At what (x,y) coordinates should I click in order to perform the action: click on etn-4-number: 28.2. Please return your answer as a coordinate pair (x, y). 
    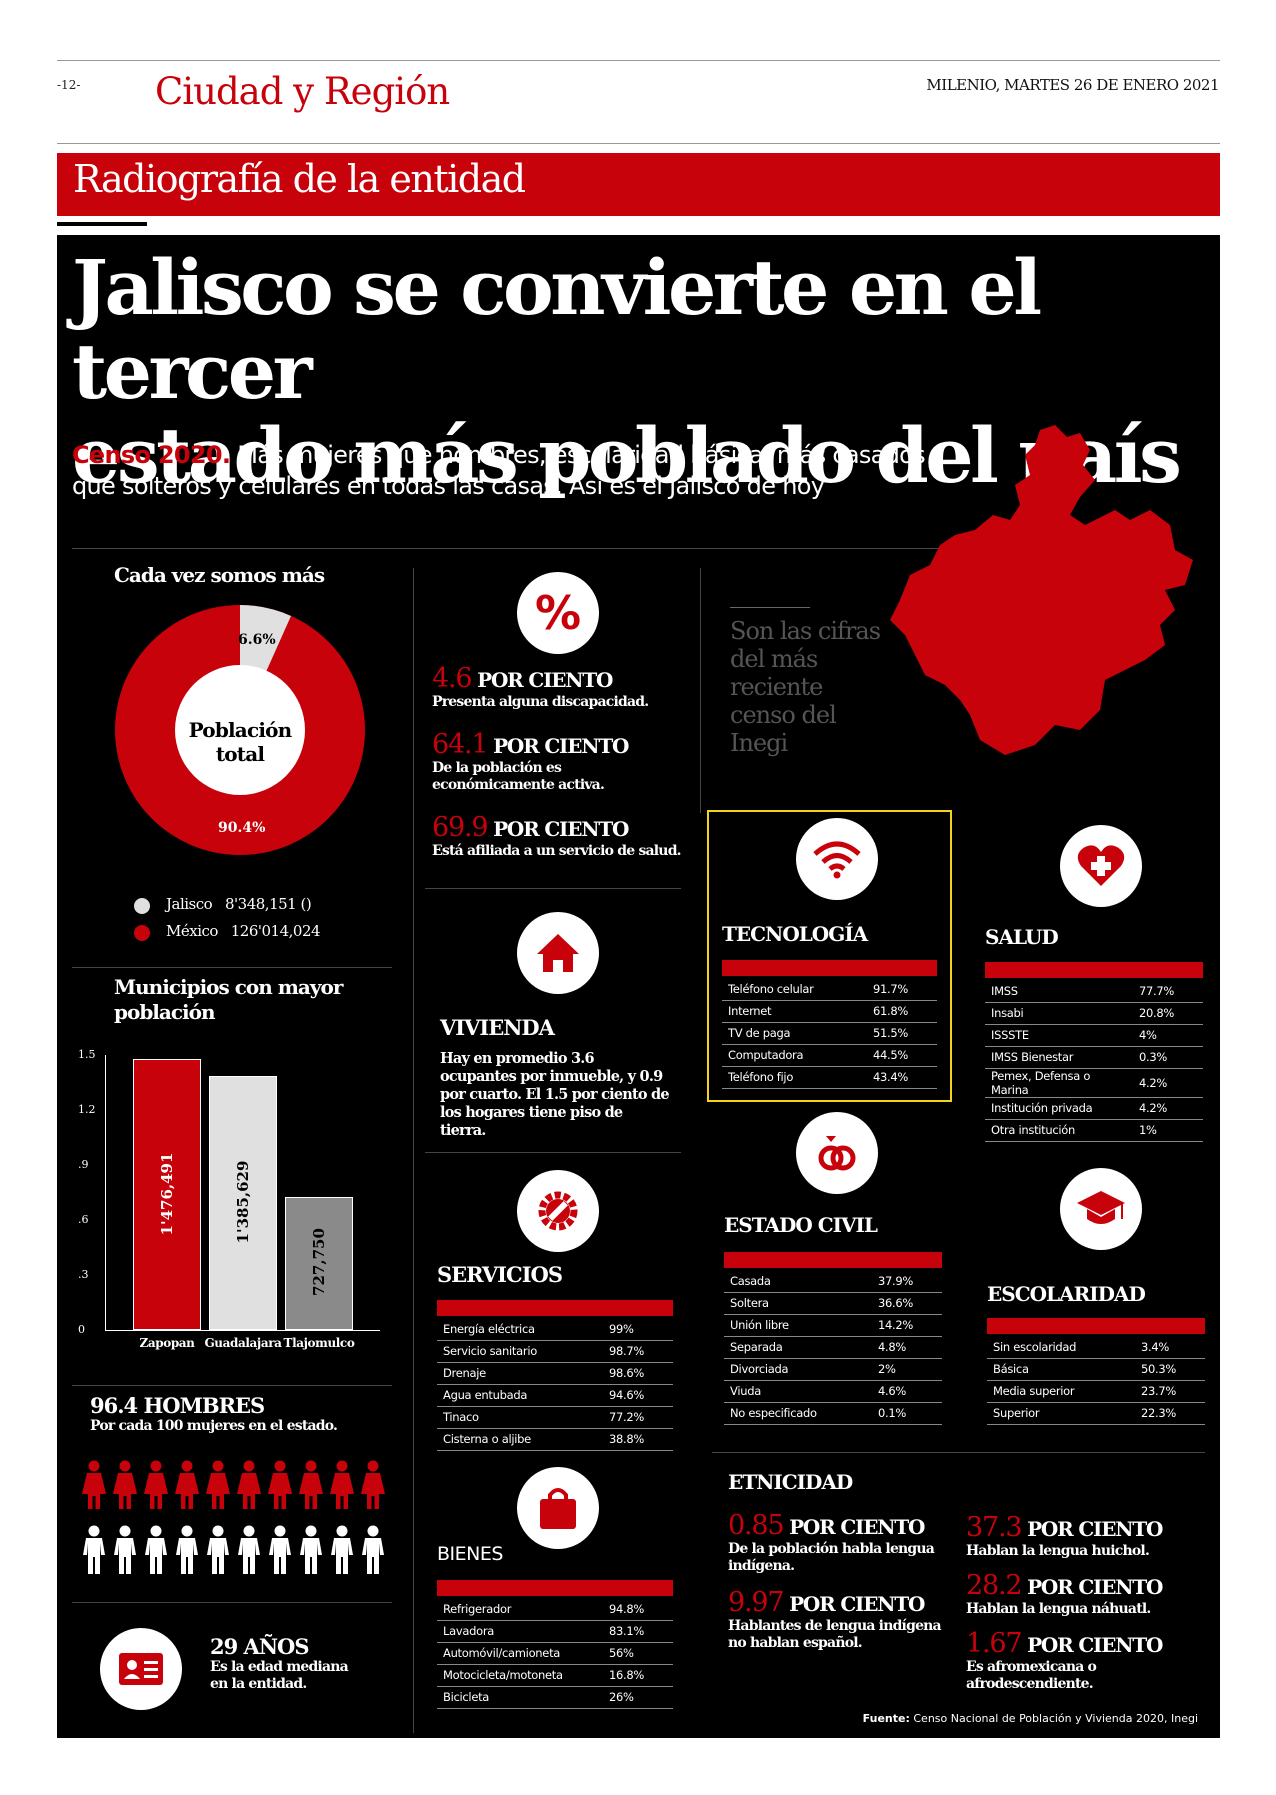
    Looking at the image, I should click on (994, 1585).